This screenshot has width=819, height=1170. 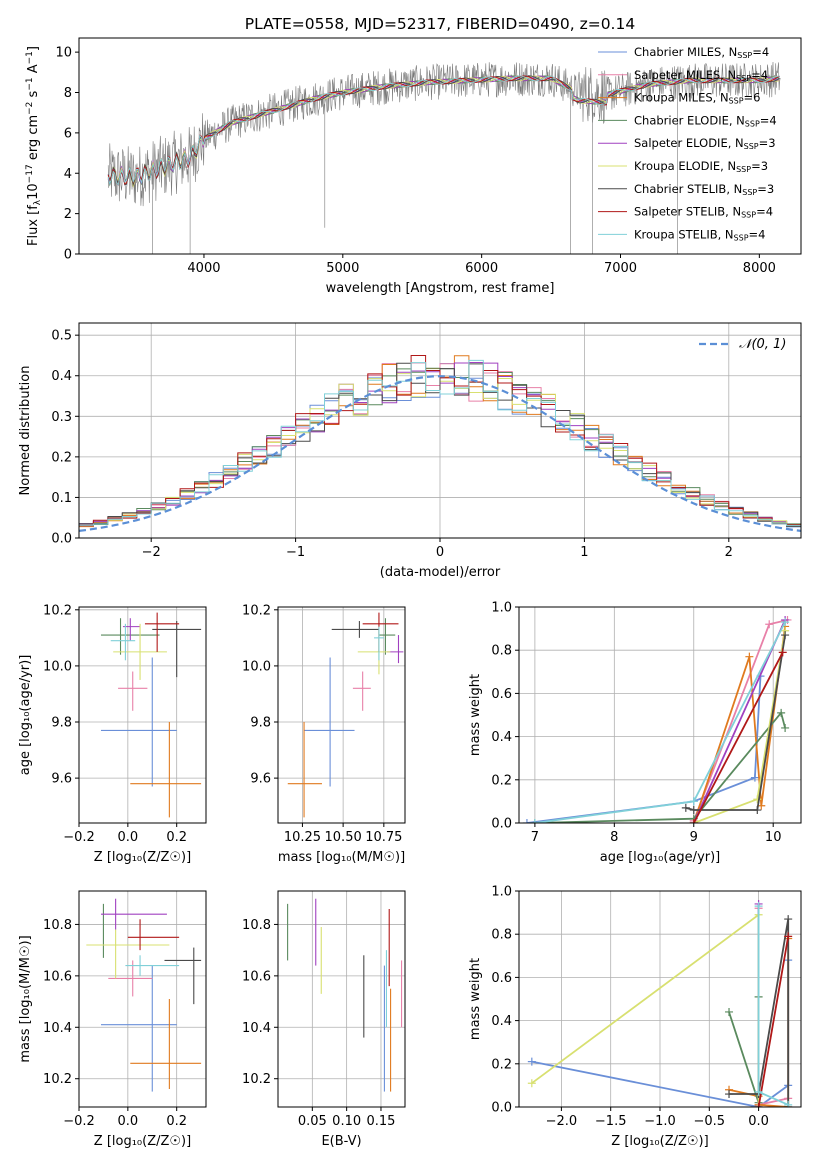 I want to click on legend-series-name: Kroupa ELODIE, N, so click(x=685, y=166).